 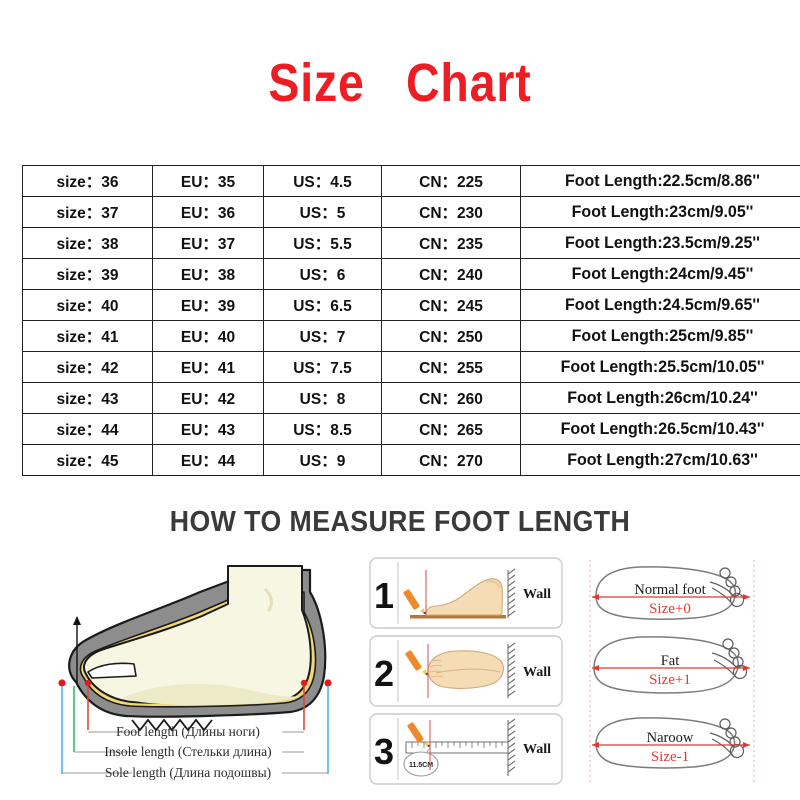 What do you see at coordinates (416, 663) in the screenshot?
I see `step-2-pencil-icon` at bounding box center [416, 663].